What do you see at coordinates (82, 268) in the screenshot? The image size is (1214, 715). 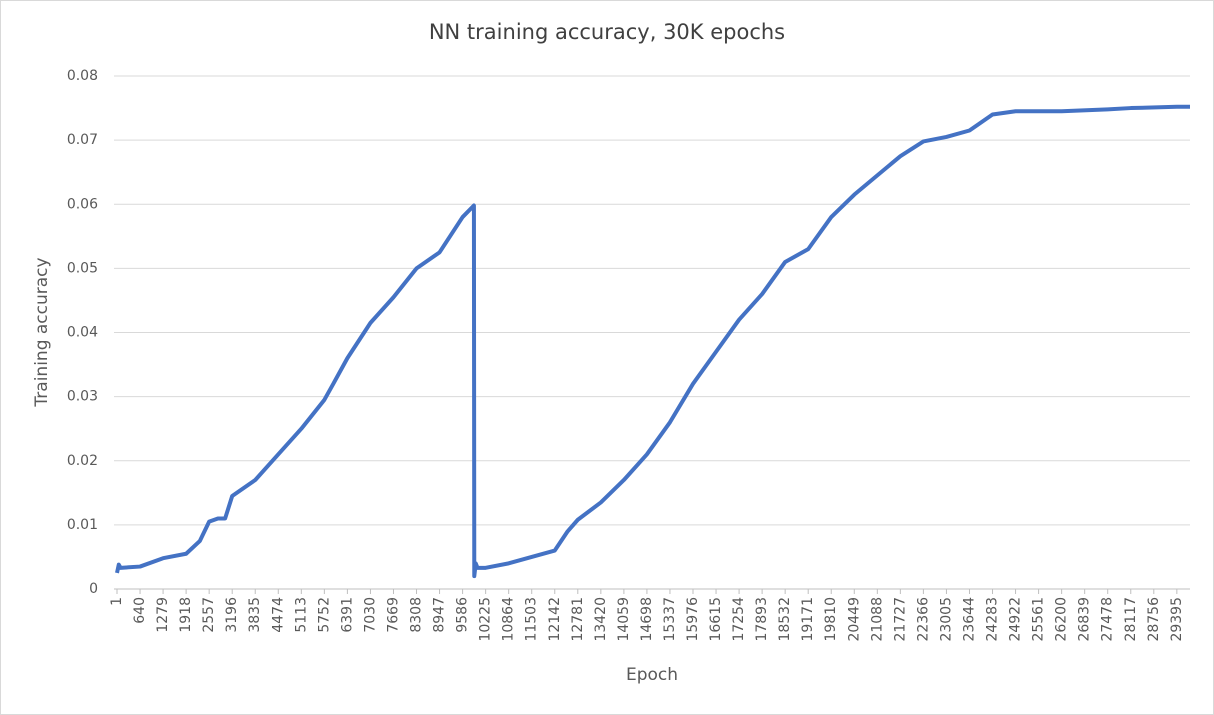 I see `y-tick-label: 0.05` at bounding box center [82, 268].